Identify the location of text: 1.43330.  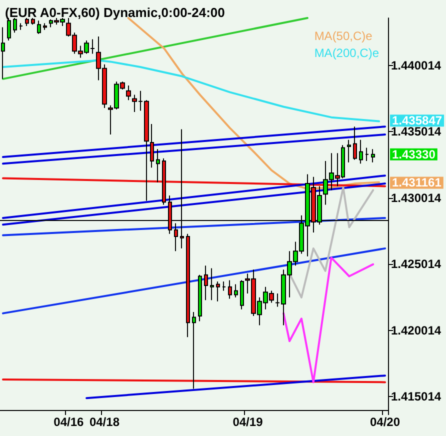
(414, 154).